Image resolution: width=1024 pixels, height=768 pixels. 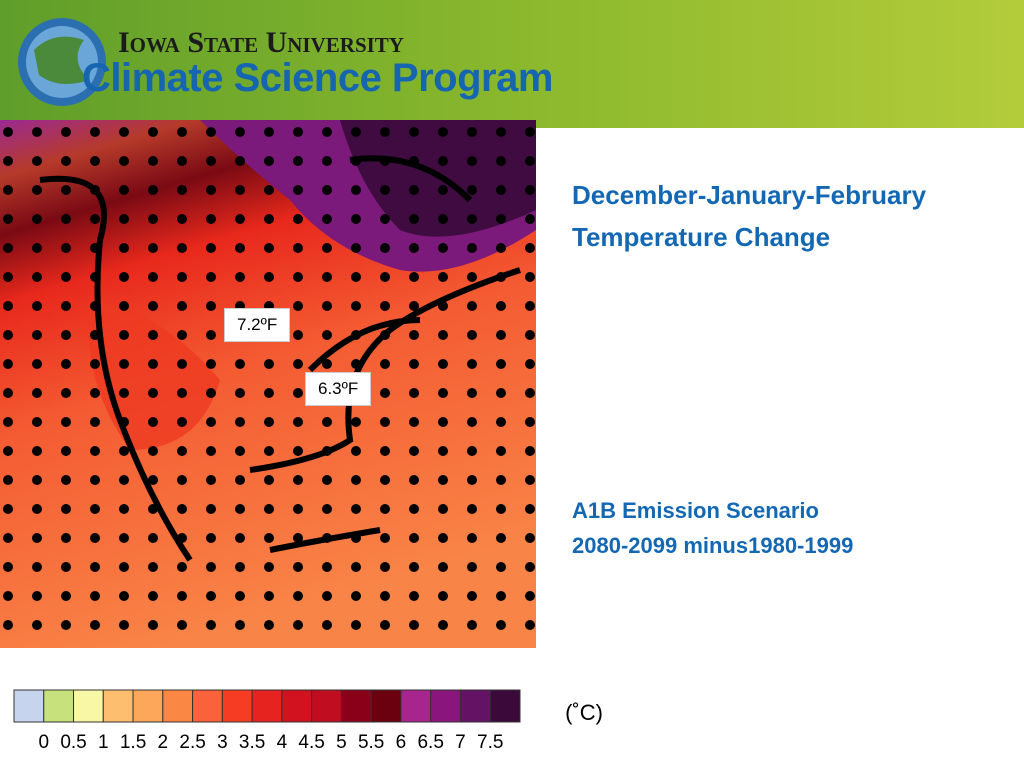 I want to click on university: Iowa State University, so click(x=261, y=42).